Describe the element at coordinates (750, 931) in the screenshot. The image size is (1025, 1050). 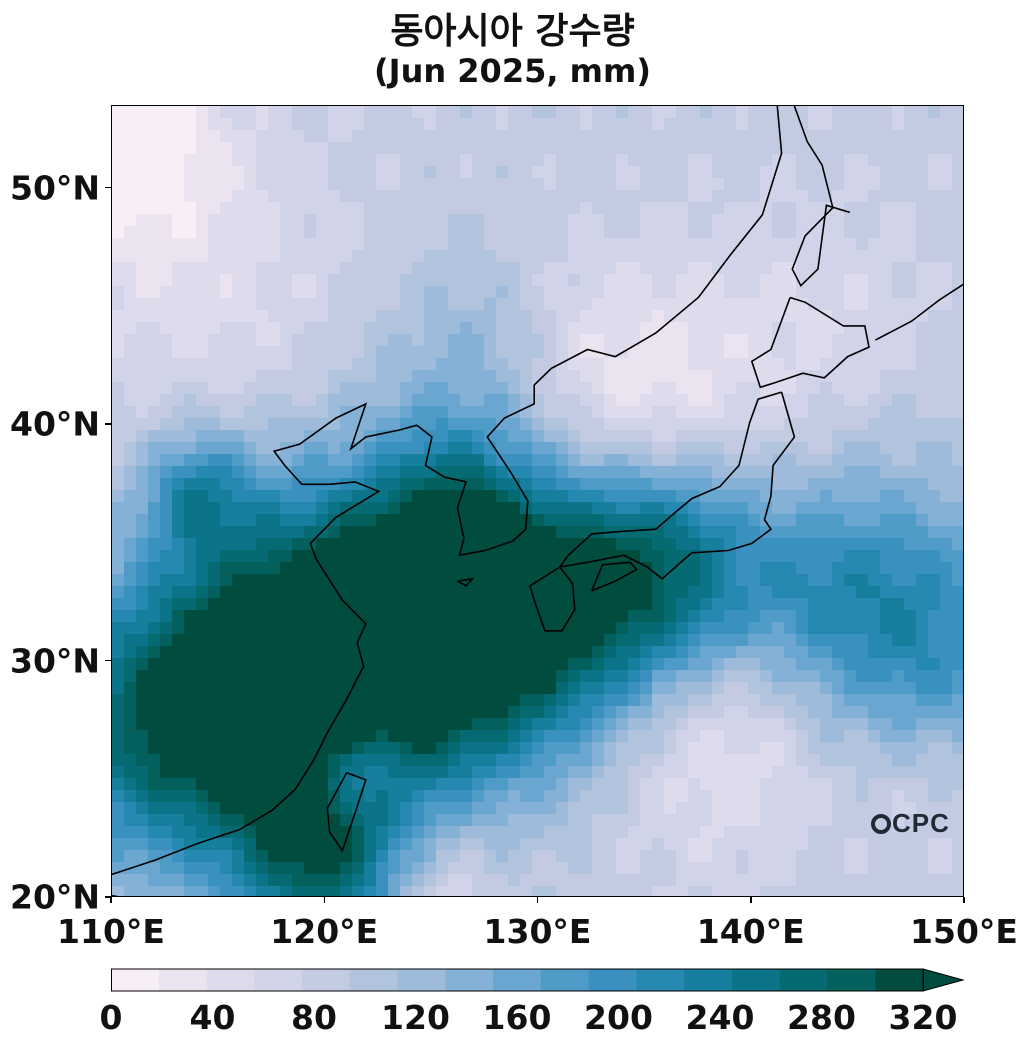
I see `lon-label: 140°E` at that location.